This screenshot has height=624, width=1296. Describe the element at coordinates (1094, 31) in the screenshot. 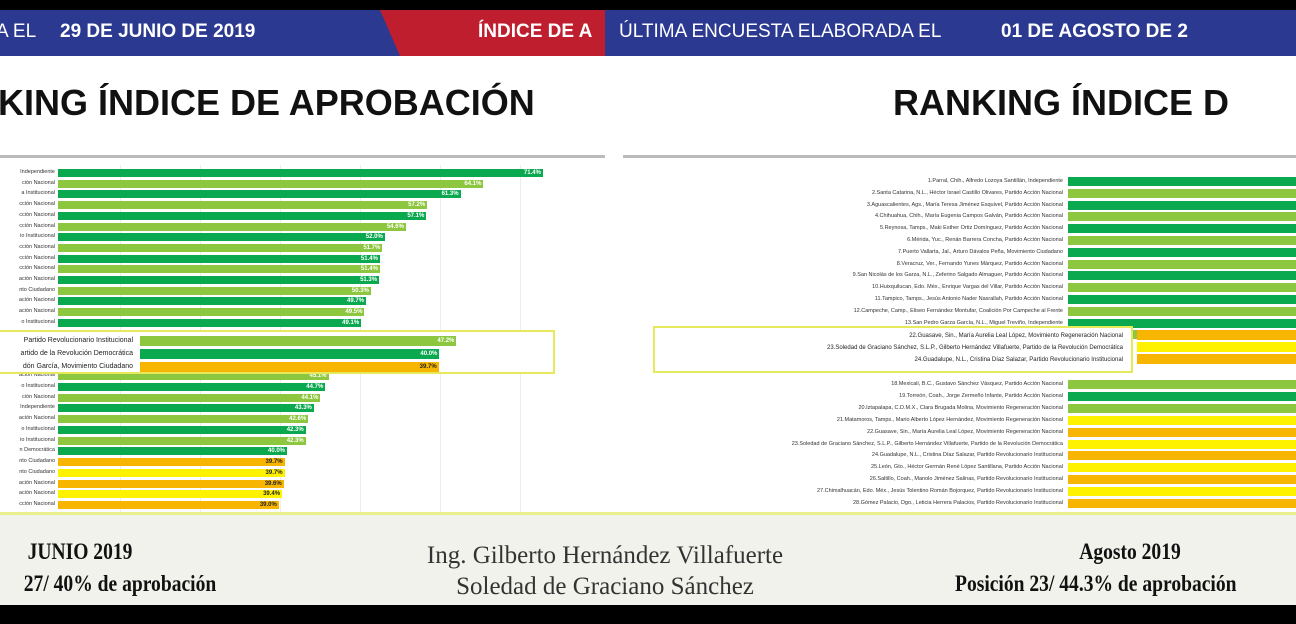

I see `august-header-date: 01 DE AGOSTO DE 2` at that location.